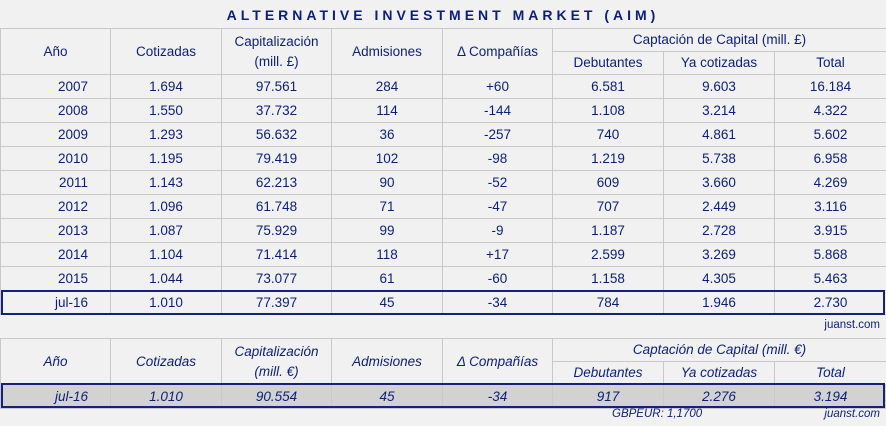  Describe the element at coordinates (608, 182) in the screenshot. I see `cell-debut: 609` at that location.